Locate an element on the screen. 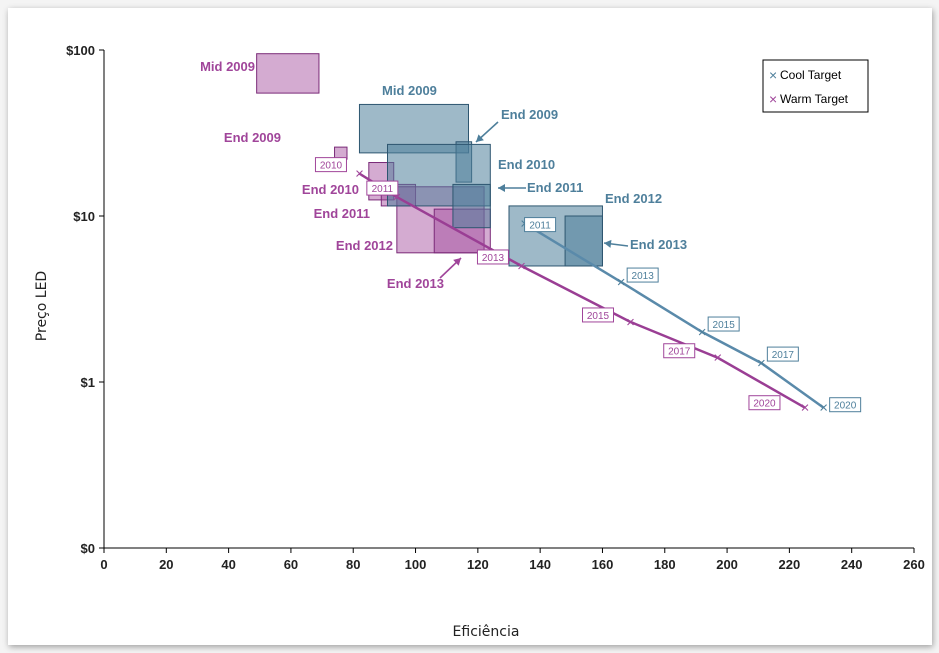 The image size is (939, 653). legend-box is located at coordinates (815, 86).